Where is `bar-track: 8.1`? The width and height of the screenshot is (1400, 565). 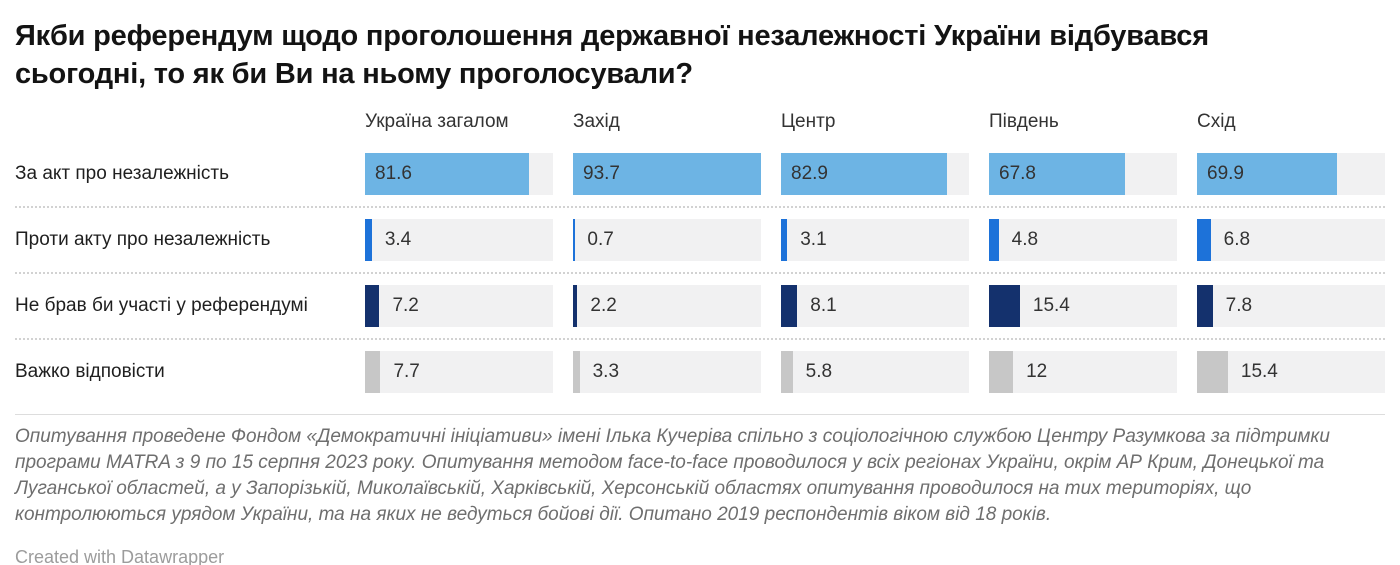
bar-track: 8.1 is located at coordinates (875, 306).